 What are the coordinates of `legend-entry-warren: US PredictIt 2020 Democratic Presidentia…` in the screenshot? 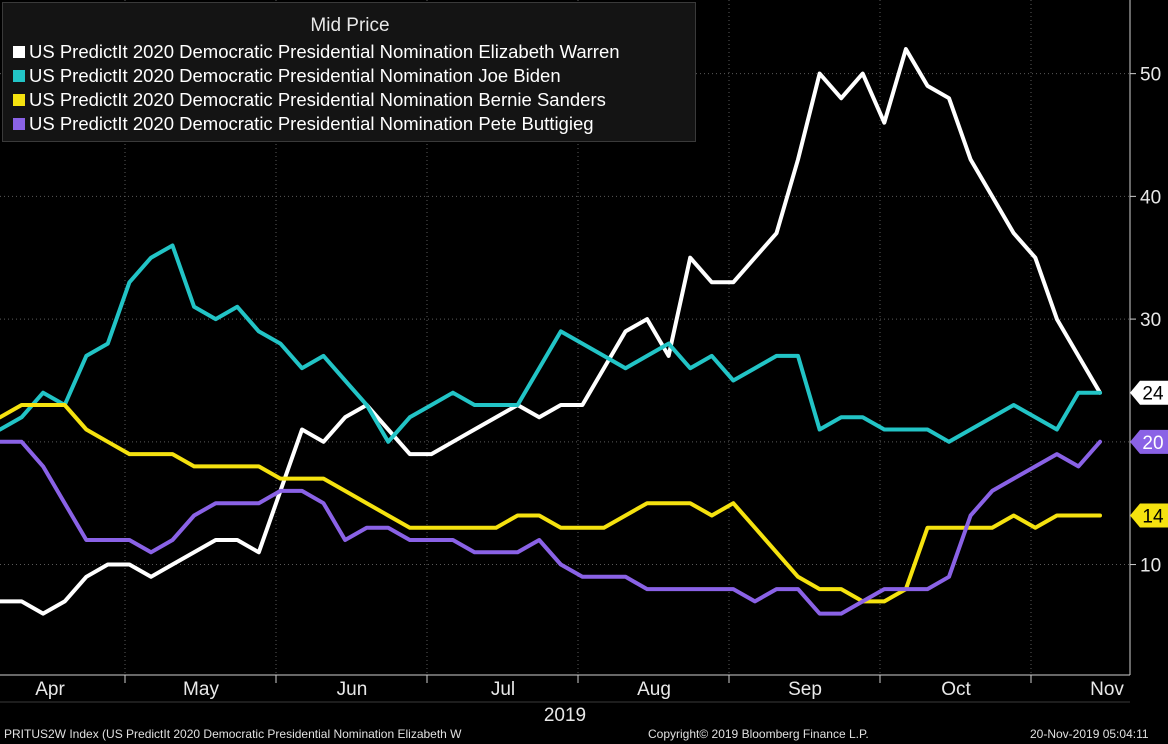 It's located at (316, 52).